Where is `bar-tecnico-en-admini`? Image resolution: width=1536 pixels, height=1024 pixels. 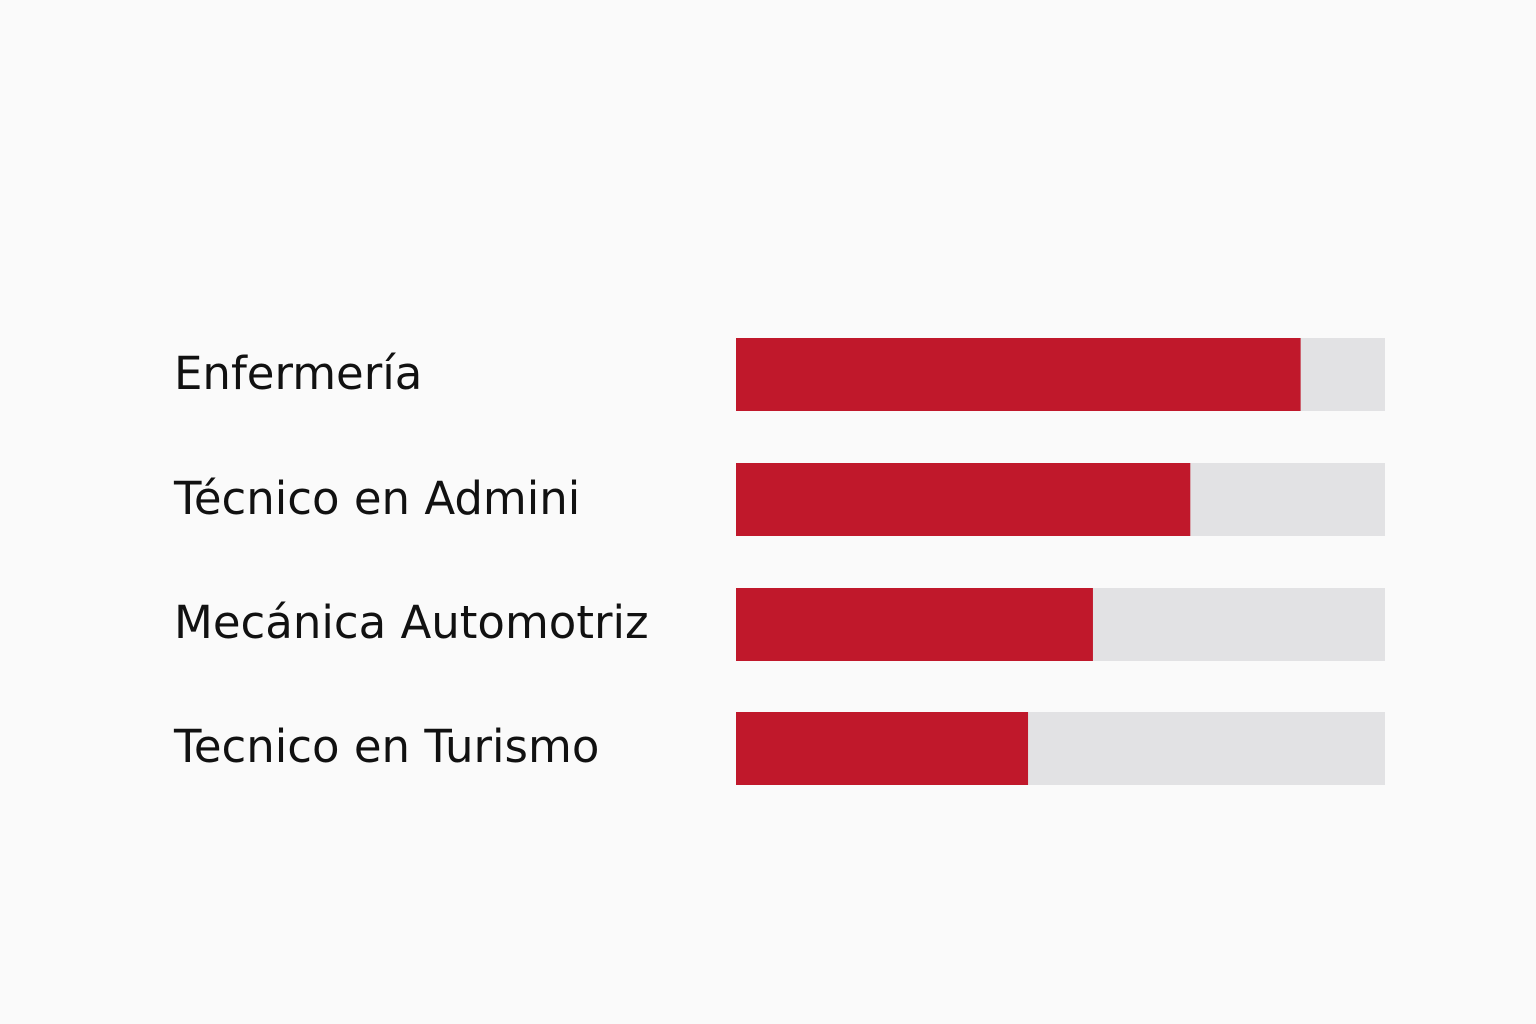
bar-tecnico-en-admini is located at coordinates (963, 499).